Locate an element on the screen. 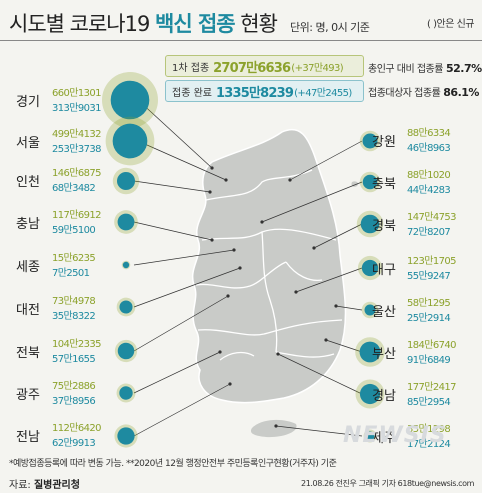 The image size is (482, 493). region-label-5: 대전 73만4978 35만8322 is located at coordinates (70, 308).